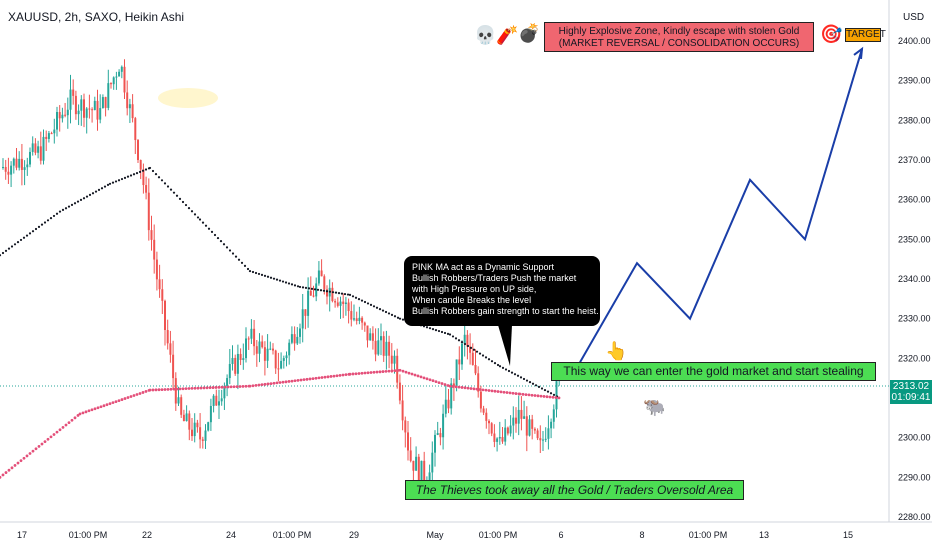  What do you see at coordinates (914, 517) in the screenshot?
I see `y-tick-label: 2280.00` at bounding box center [914, 517].